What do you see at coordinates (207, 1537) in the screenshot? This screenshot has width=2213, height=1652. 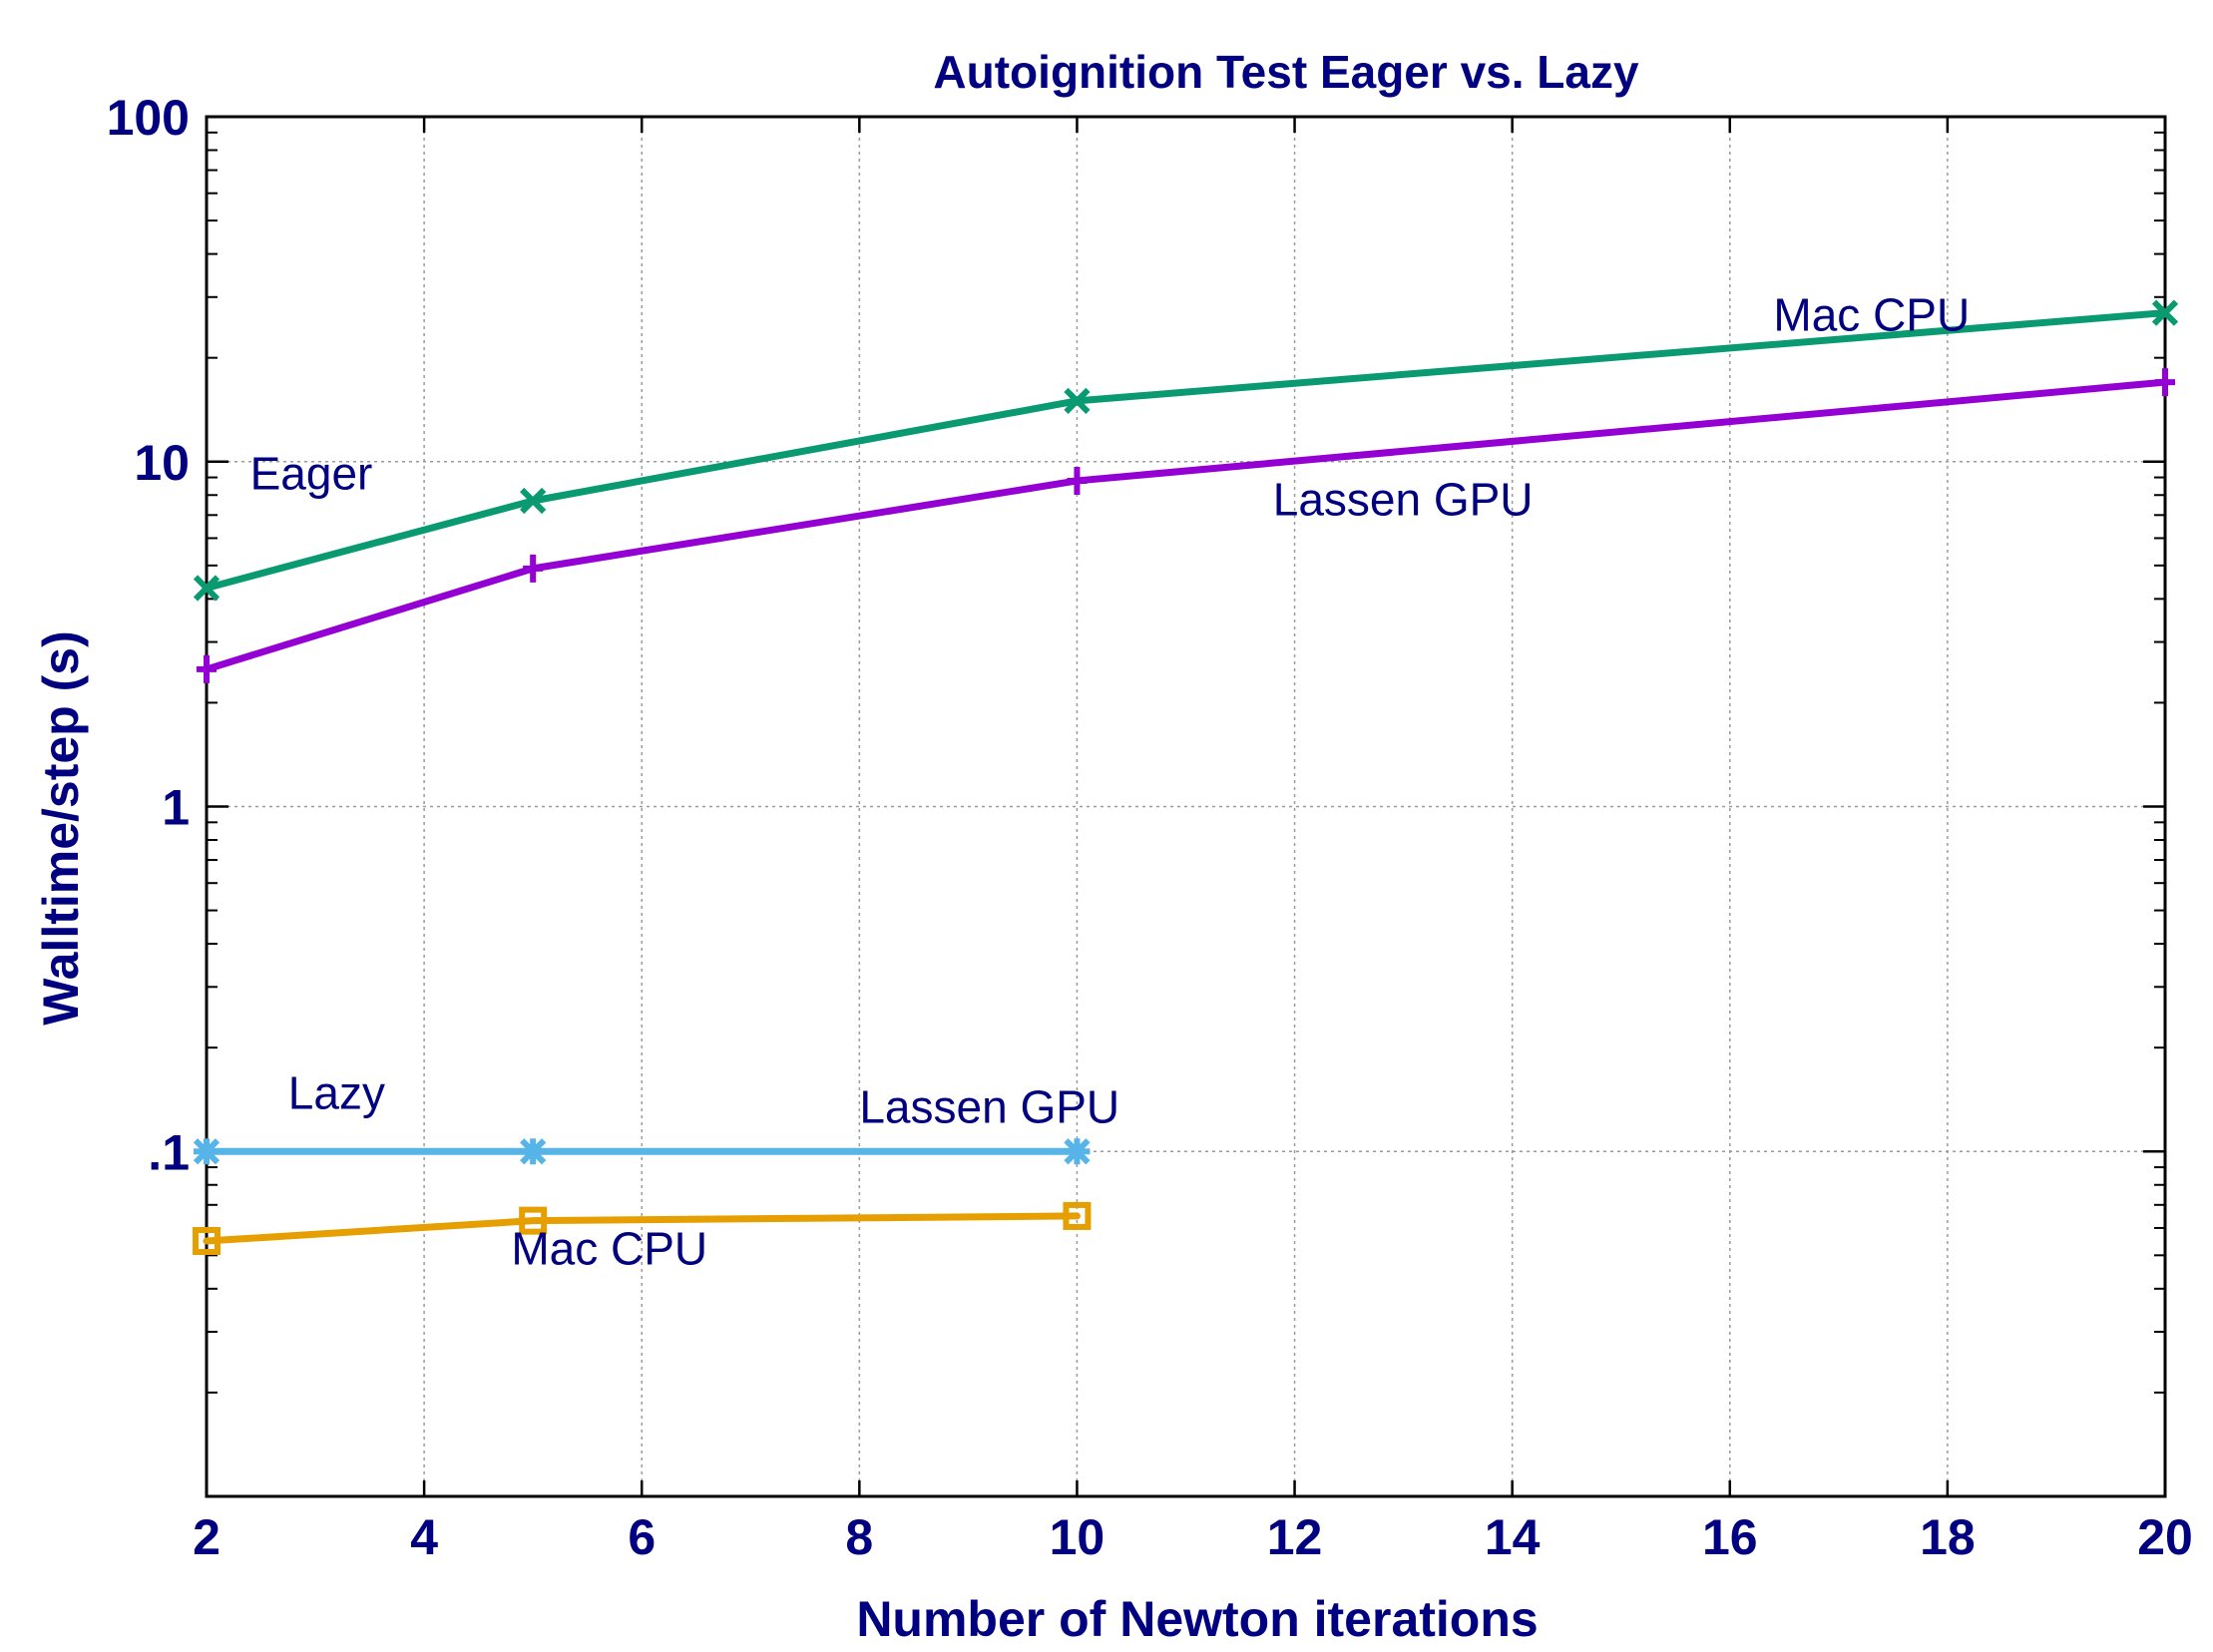 I see `x-tick-label: 2` at bounding box center [207, 1537].